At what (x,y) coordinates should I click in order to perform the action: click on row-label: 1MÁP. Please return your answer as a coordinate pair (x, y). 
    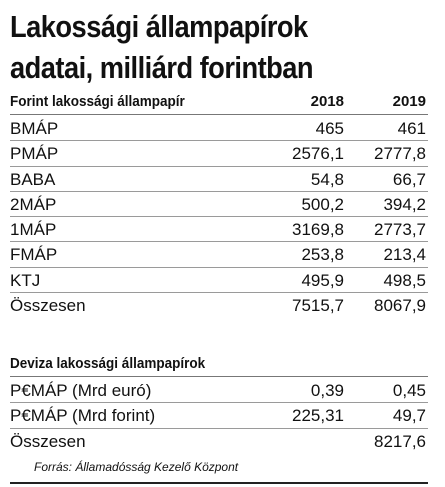
    Looking at the image, I should click on (33, 230).